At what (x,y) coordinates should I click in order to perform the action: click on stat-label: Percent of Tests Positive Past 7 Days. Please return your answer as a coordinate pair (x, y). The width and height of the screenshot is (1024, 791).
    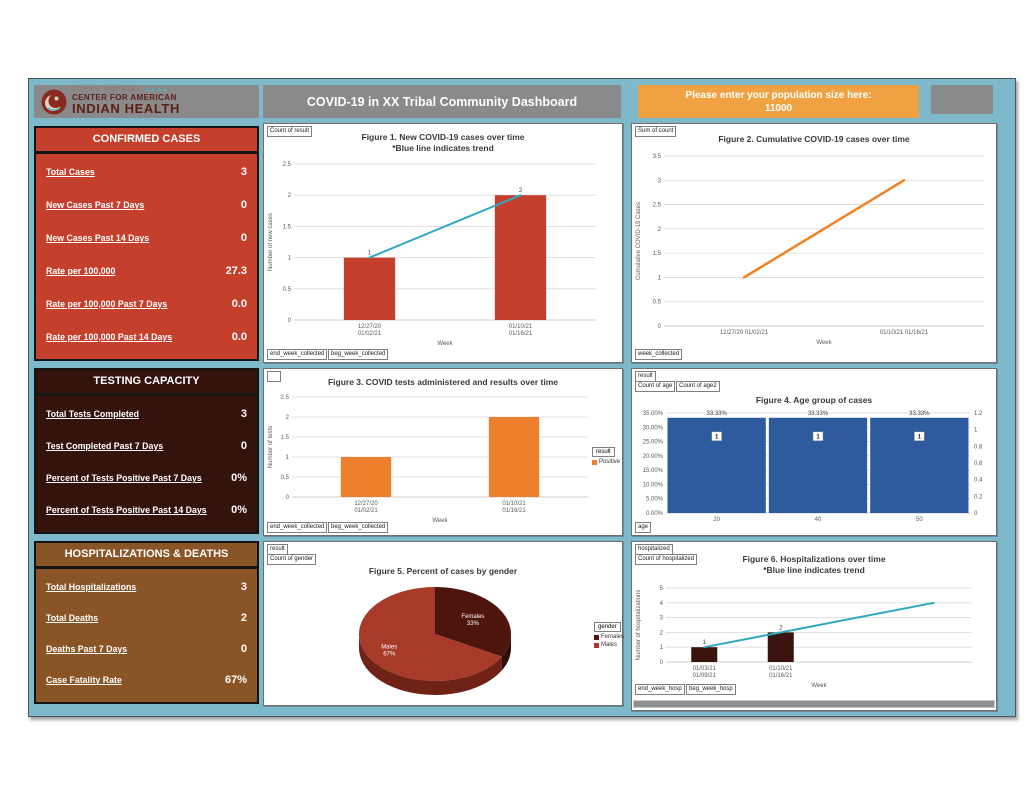
    Looking at the image, I should click on (124, 478).